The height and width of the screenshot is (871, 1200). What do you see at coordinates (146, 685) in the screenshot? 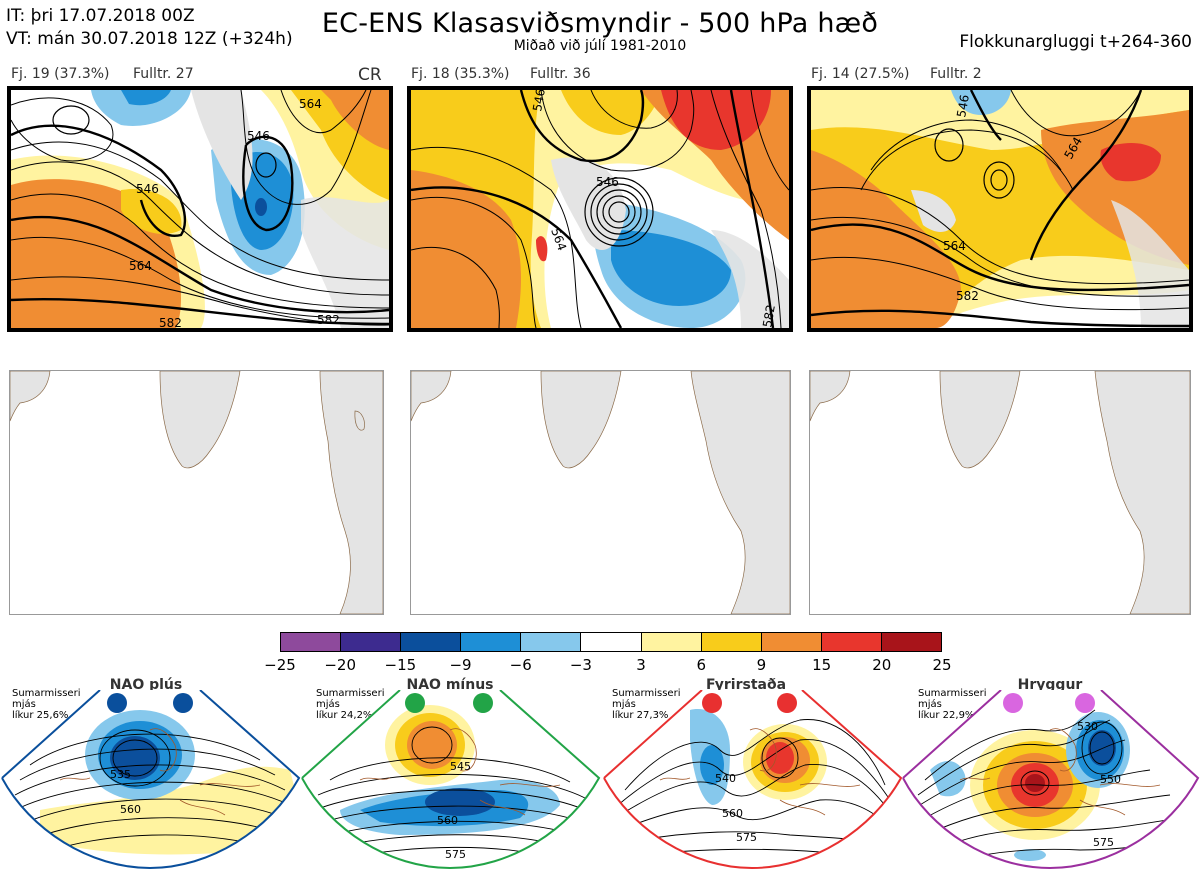
I see `regime-1-title: NAO plús` at bounding box center [146, 685].